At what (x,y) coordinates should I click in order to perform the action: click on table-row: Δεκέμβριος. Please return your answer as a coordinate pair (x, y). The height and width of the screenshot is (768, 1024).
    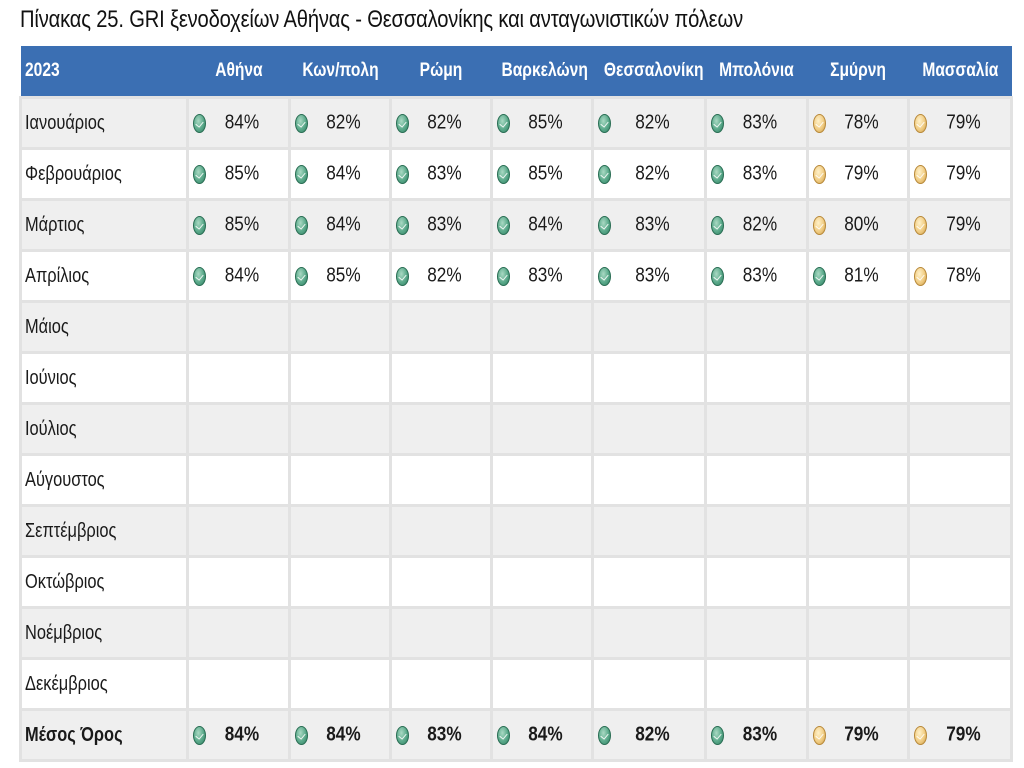
    Looking at the image, I should click on (516, 684).